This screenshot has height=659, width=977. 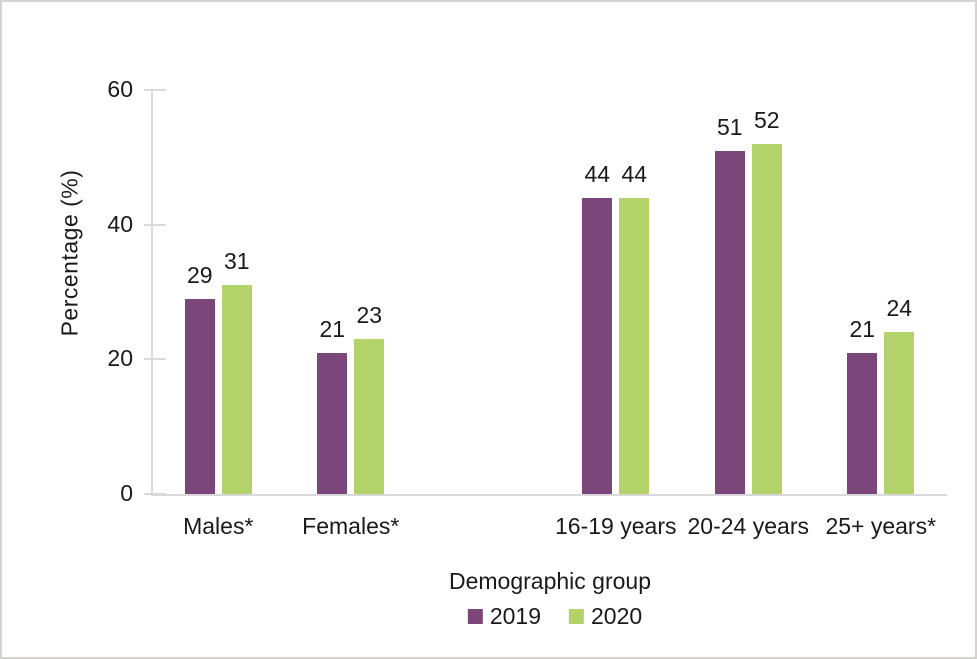 I want to click on value-label-2020-20-24 years: 52, so click(x=766, y=119).